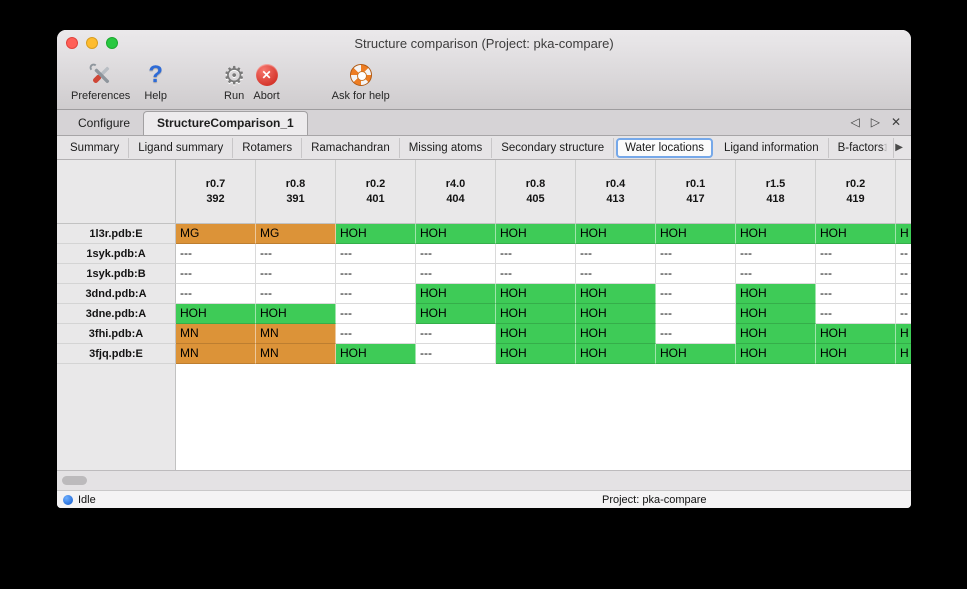  Describe the element at coordinates (446, 147) in the screenshot. I see `tab-missing-atoms: Missing atoms` at that location.